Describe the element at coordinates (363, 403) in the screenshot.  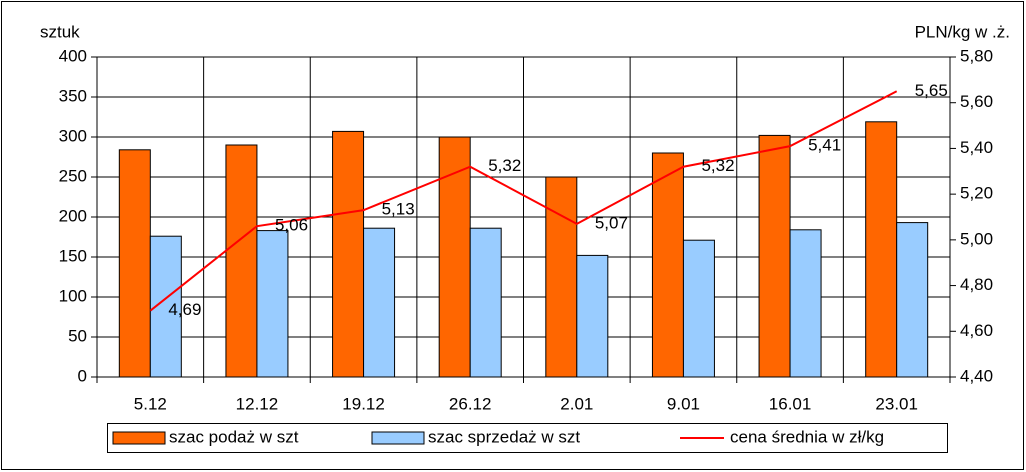
I see `x-tick-label: 19.12` at that location.